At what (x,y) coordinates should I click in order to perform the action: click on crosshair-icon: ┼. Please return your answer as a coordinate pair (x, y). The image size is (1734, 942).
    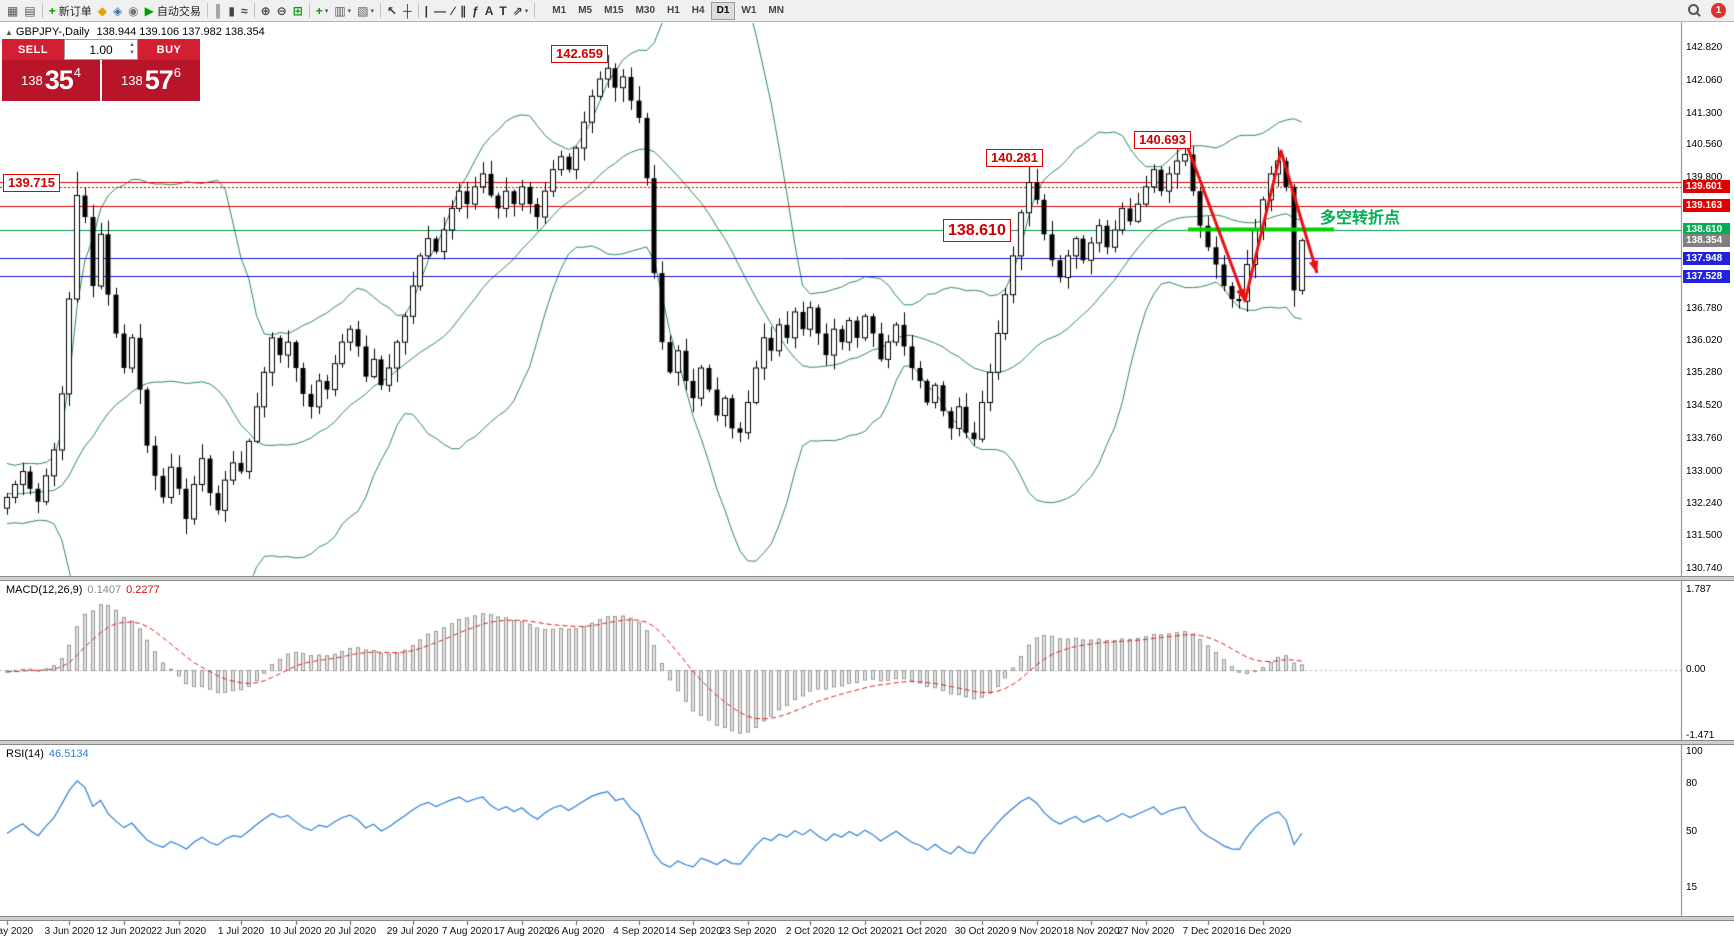
    Looking at the image, I should click on (407, 10).